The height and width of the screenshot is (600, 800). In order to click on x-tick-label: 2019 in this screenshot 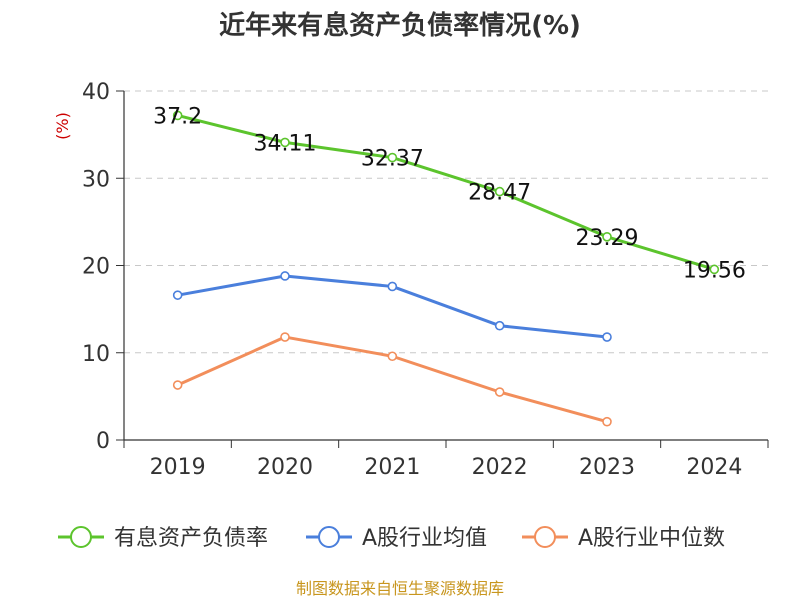, I will do `click(178, 467)`.